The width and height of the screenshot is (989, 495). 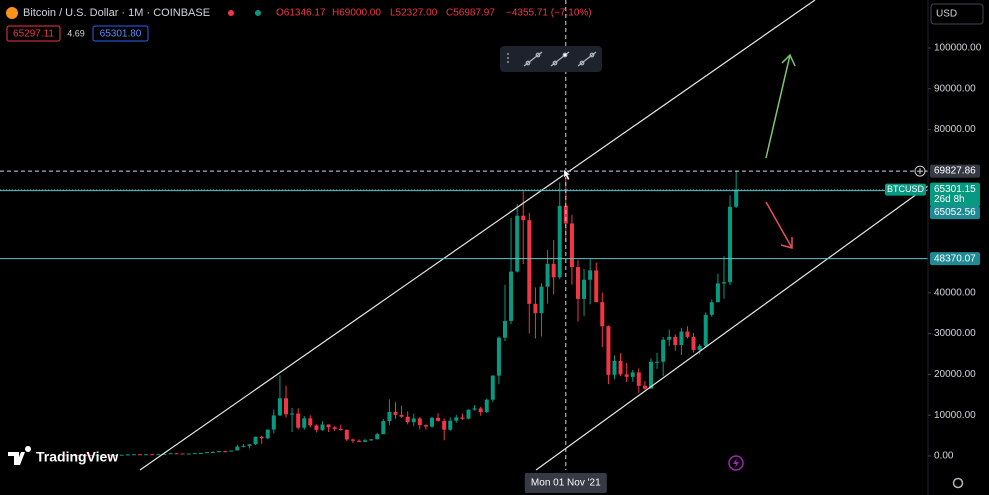 I want to click on drawing-toolbar, so click(x=551, y=59).